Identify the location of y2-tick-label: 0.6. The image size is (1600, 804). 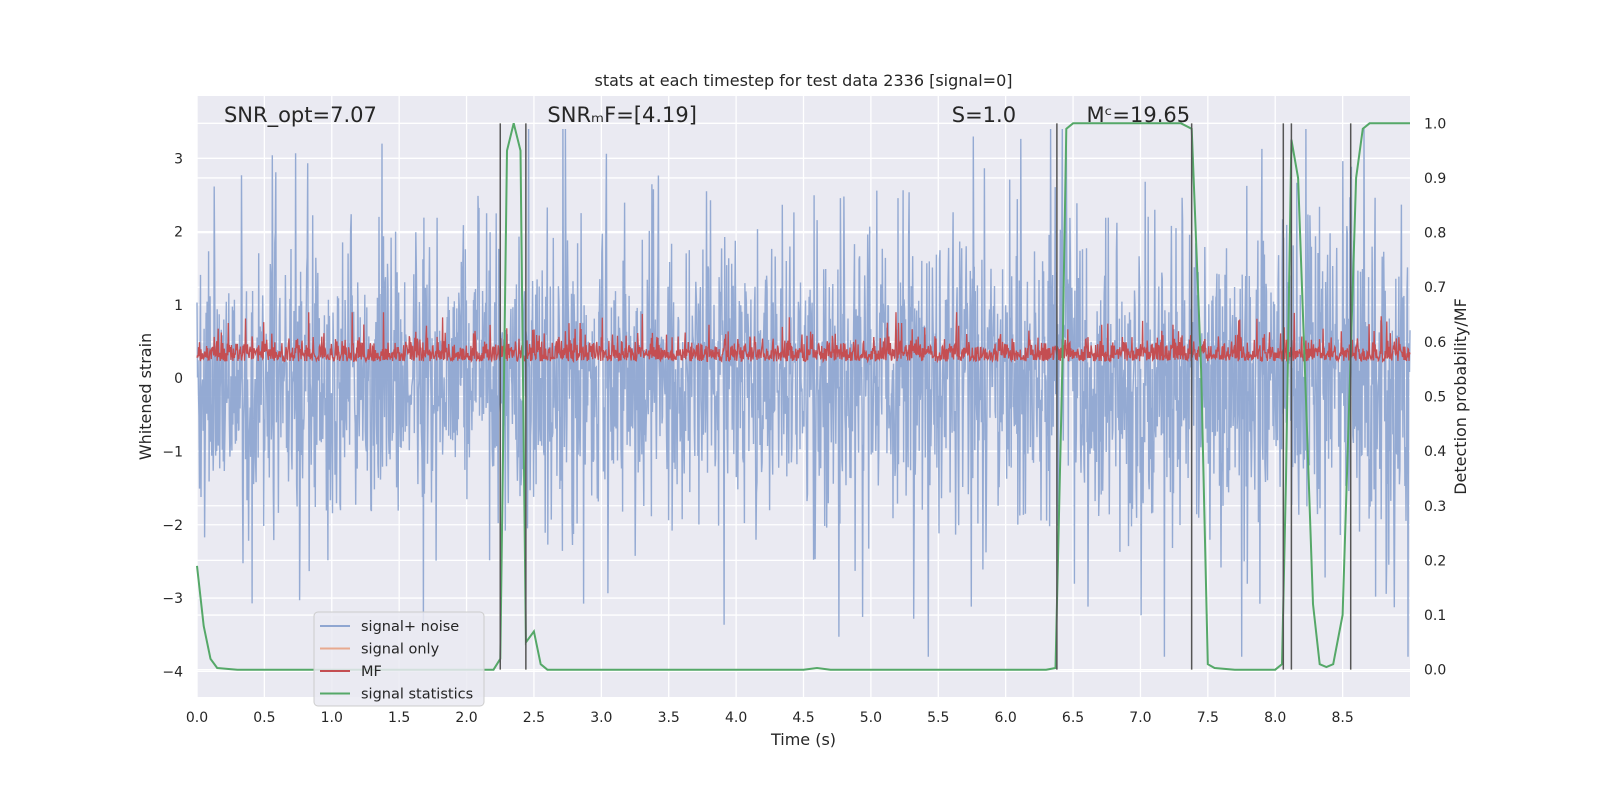
(1435, 343).